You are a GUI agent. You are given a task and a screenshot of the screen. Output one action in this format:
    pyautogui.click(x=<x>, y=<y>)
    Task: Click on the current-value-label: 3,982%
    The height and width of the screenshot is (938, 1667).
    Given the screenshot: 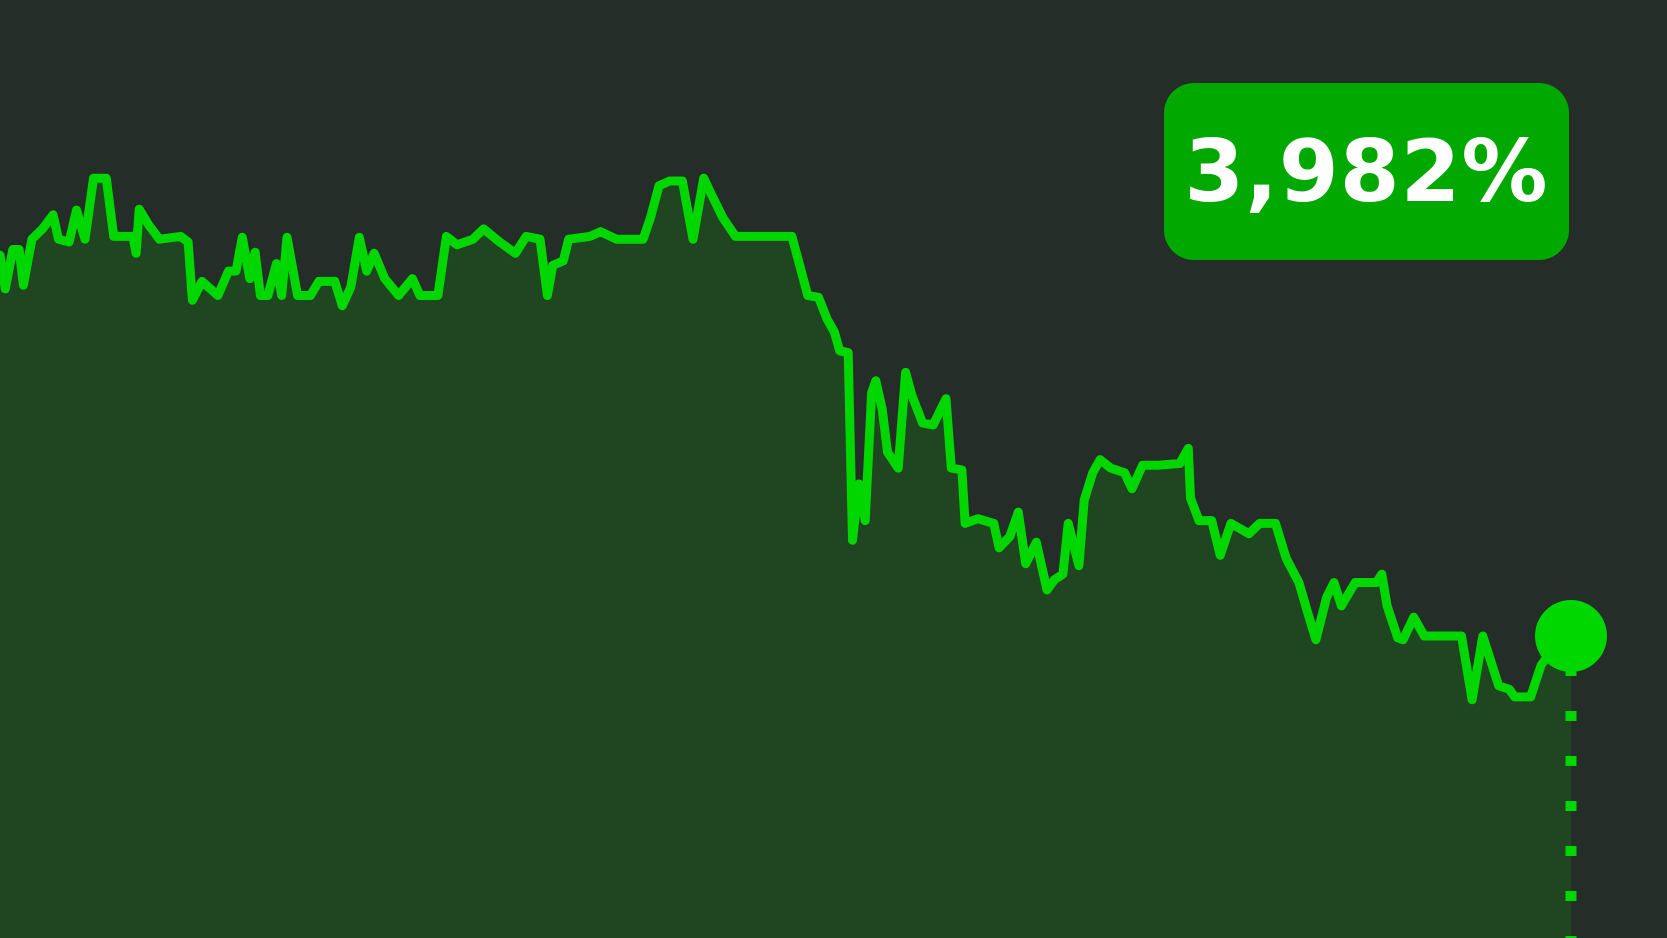 What is the action you would take?
    pyautogui.click(x=1366, y=171)
    